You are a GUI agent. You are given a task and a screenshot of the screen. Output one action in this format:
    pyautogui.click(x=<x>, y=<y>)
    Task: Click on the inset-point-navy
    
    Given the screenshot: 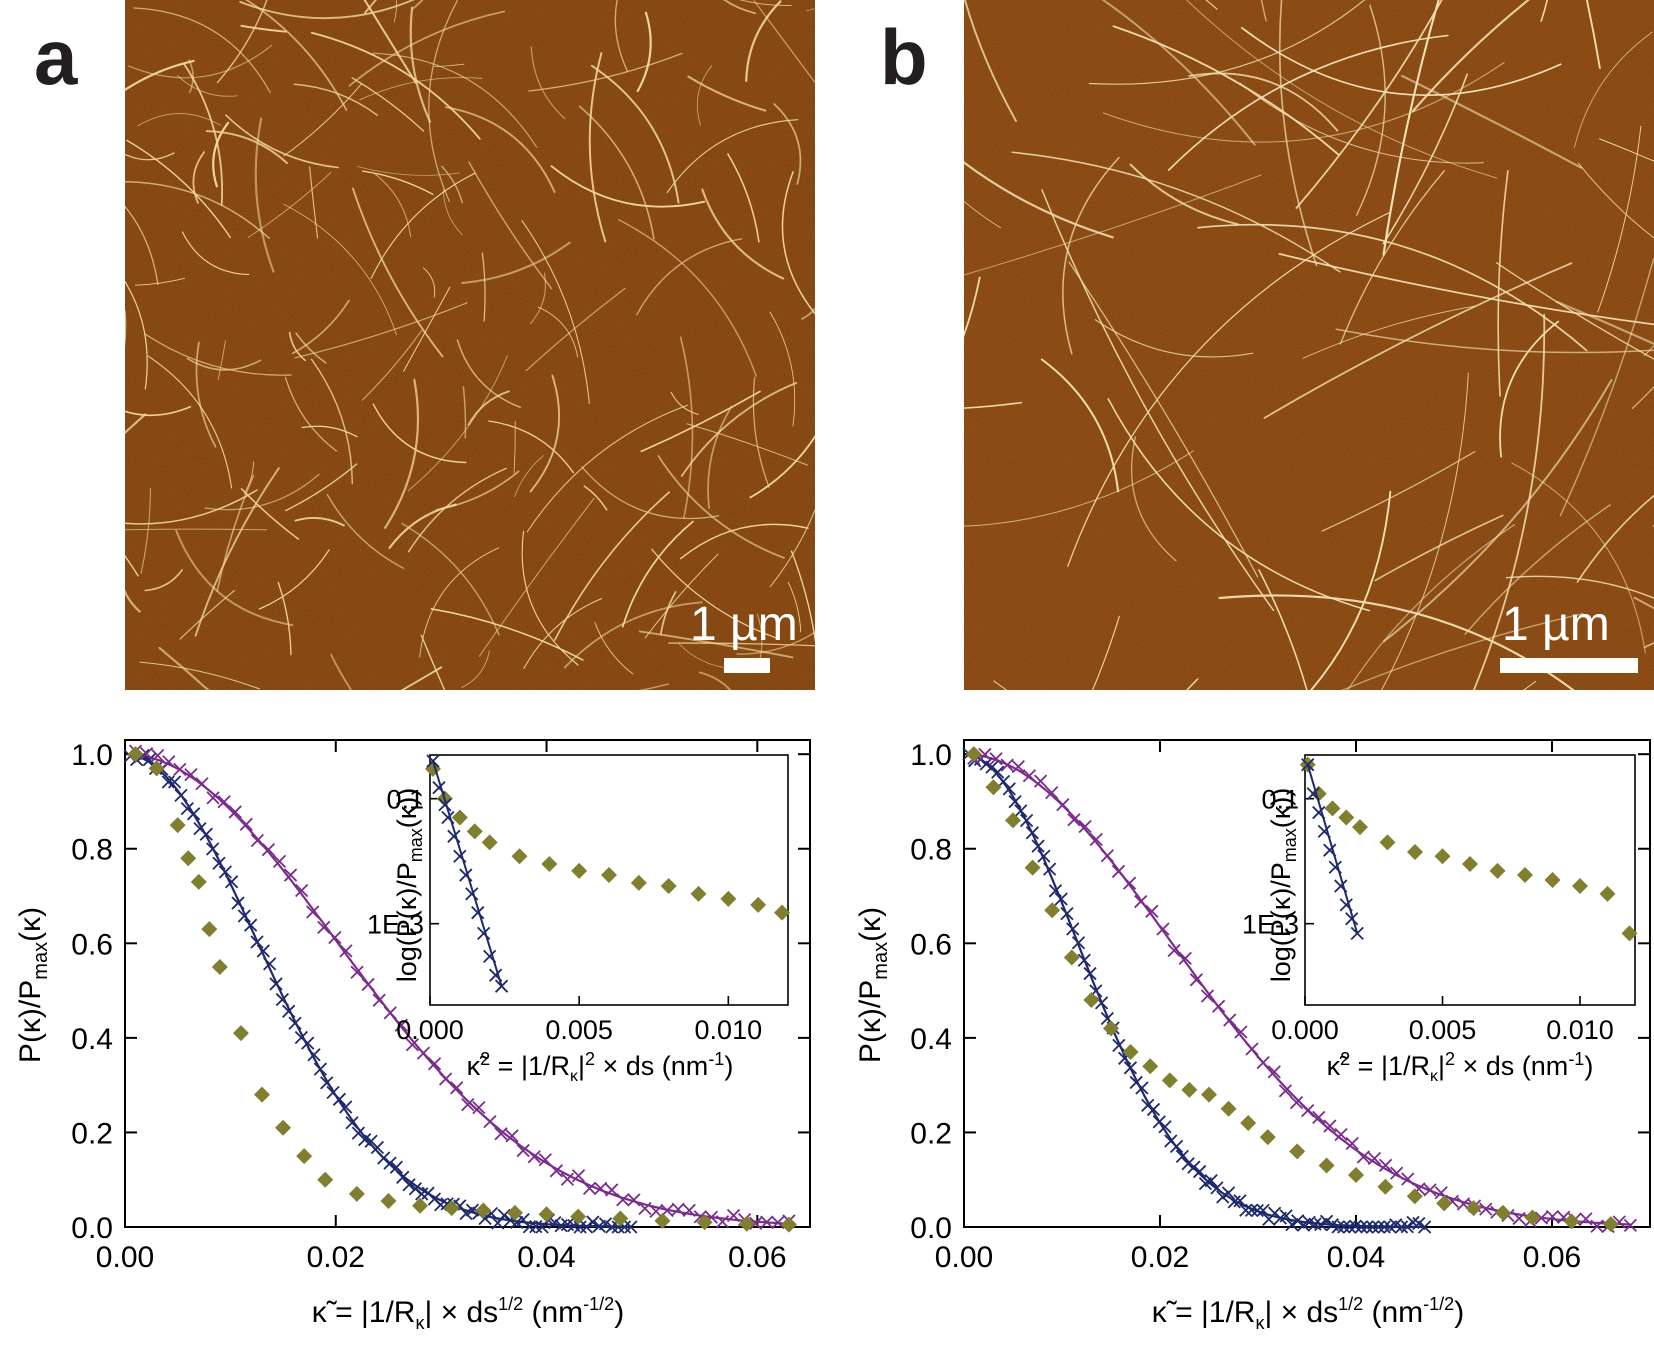 What is the action you would take?
    pyautogui.click(x=478, y=913)
    